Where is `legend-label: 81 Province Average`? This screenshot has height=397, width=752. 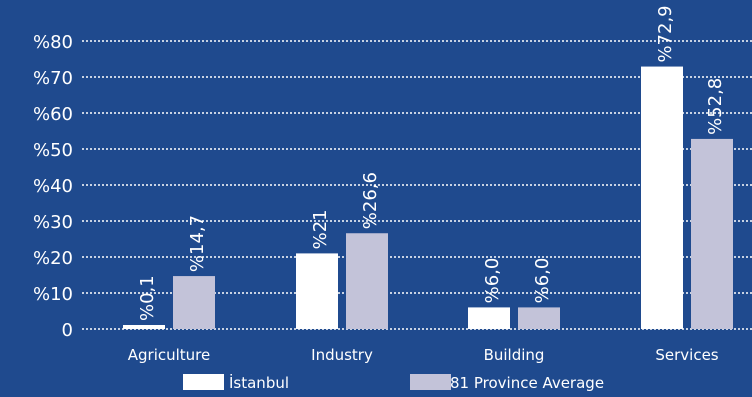 legend-label: 81 Province Average is located at coordinates (527, 383).